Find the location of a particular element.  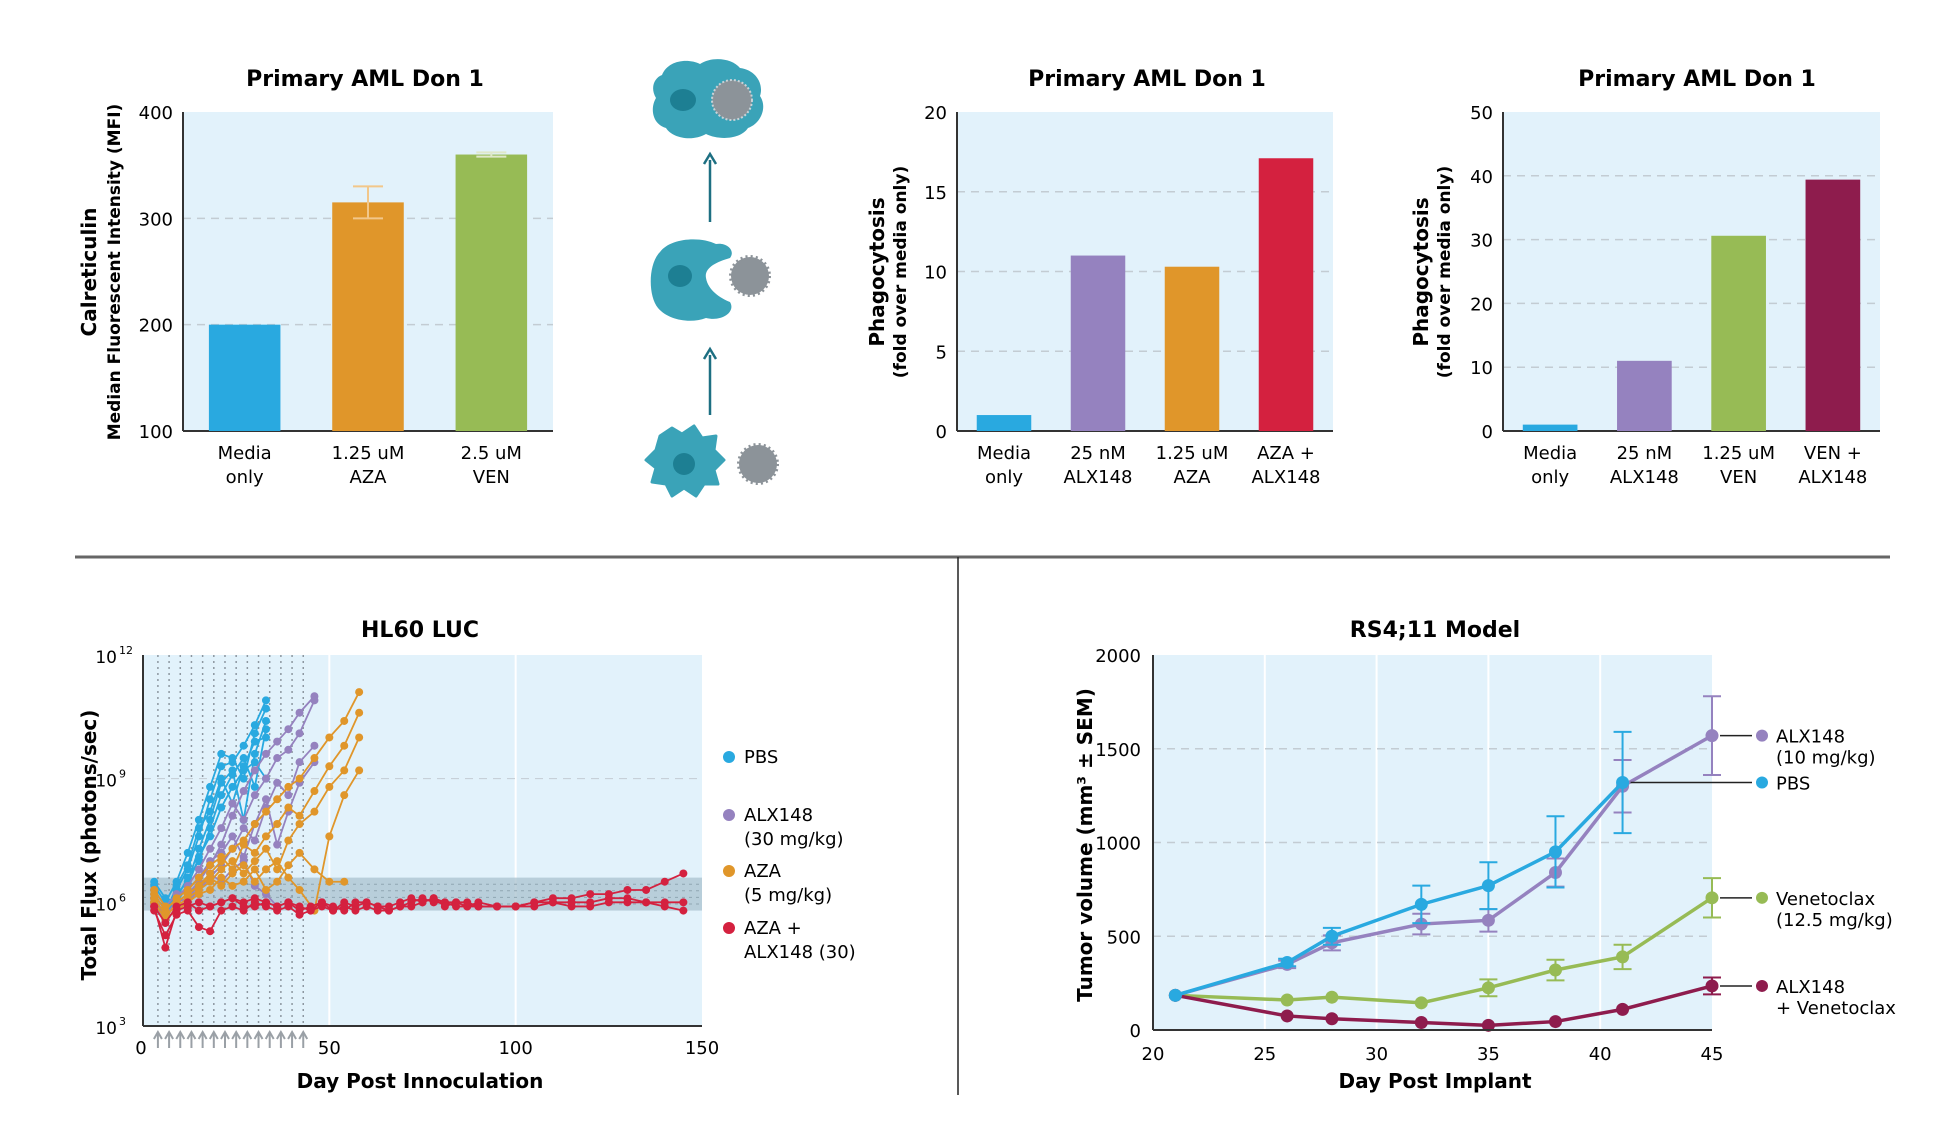

x-tick-label: 50 is located at coordinates (329, 1048).